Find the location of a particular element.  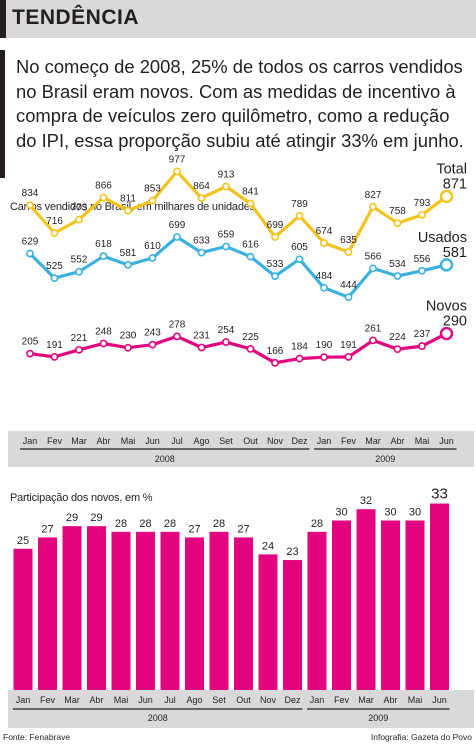

data-label: 977 is located at coordinates (177, 159).